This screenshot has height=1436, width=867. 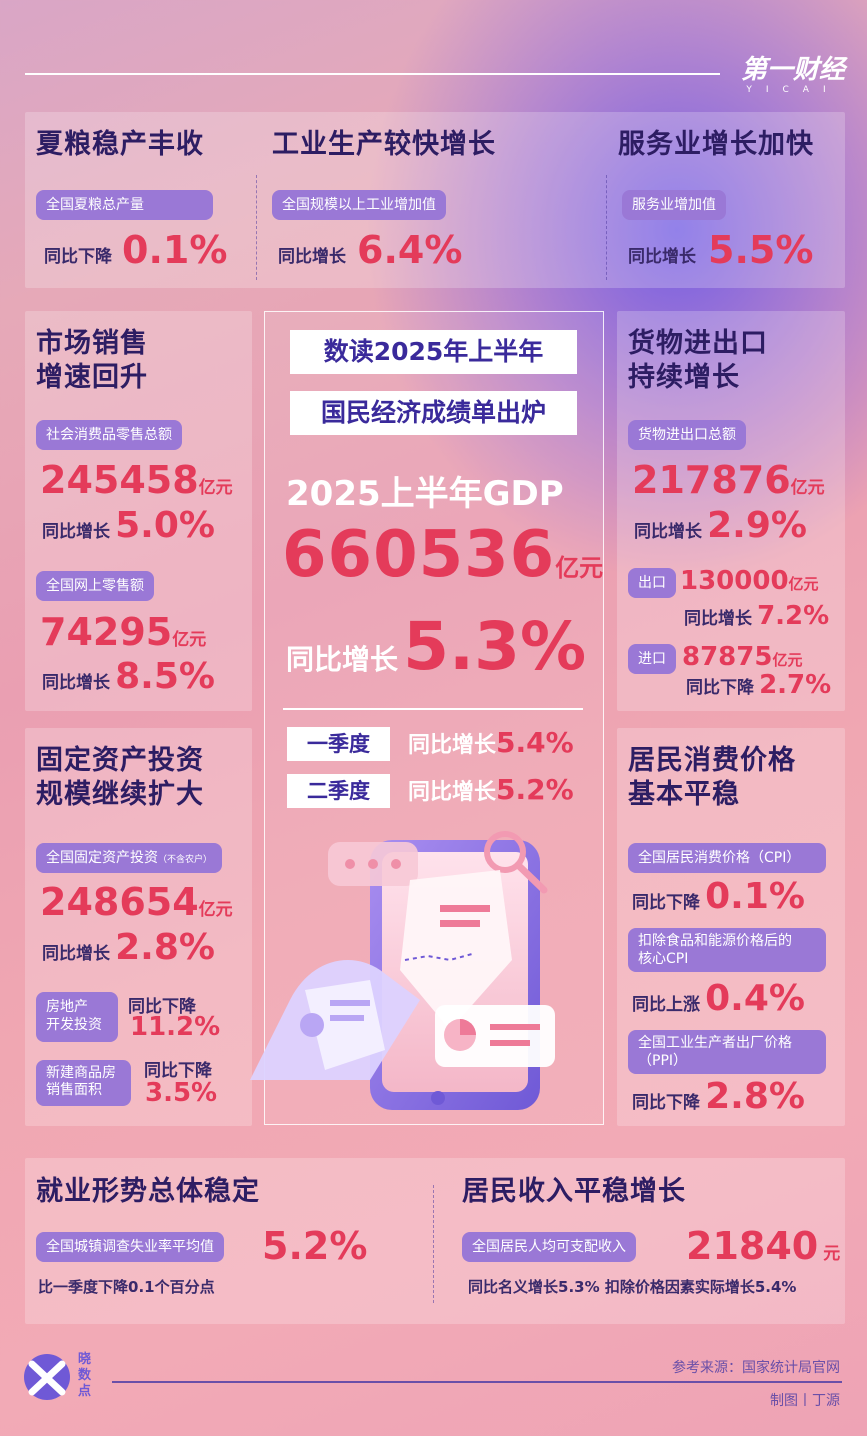 I want to click on q2-label: 二季度, so click(x=338, y=791).